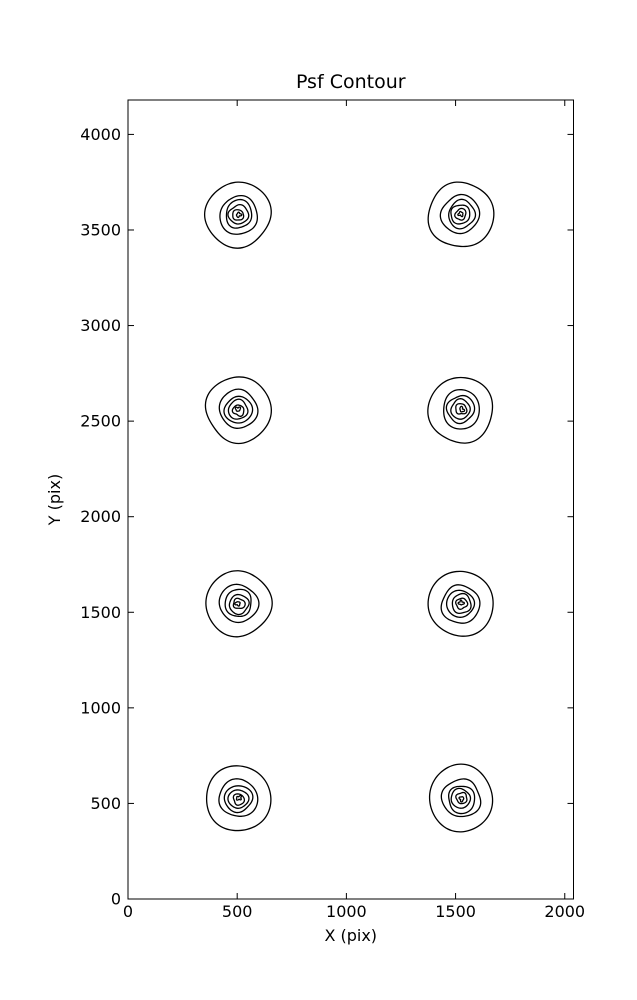  Describe the element at coordinates (351, 82) in the screenshot. I see `plot-title: Psf Contour` at that location.